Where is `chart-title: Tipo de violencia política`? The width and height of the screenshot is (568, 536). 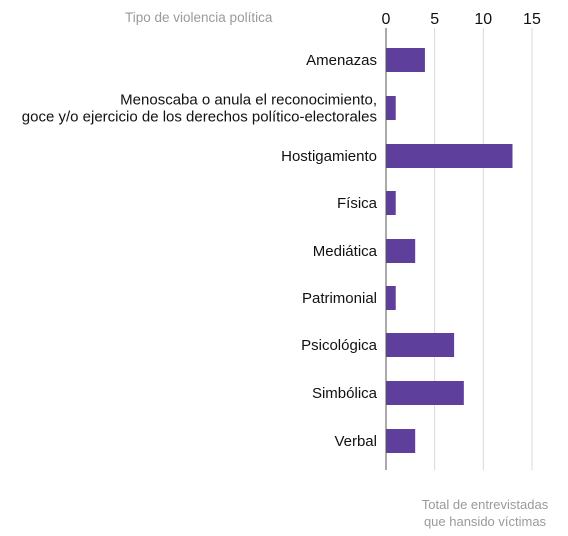 chart-title: Tipo de violencia política is located at coordinates (199, 17).